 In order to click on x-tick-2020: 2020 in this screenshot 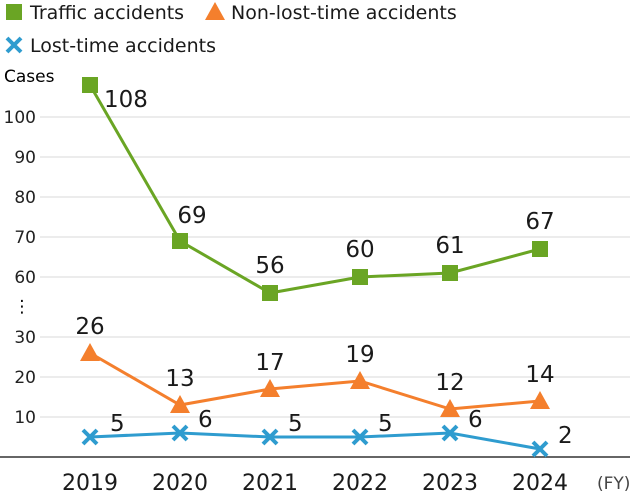, I will do `click(180, 481)`.